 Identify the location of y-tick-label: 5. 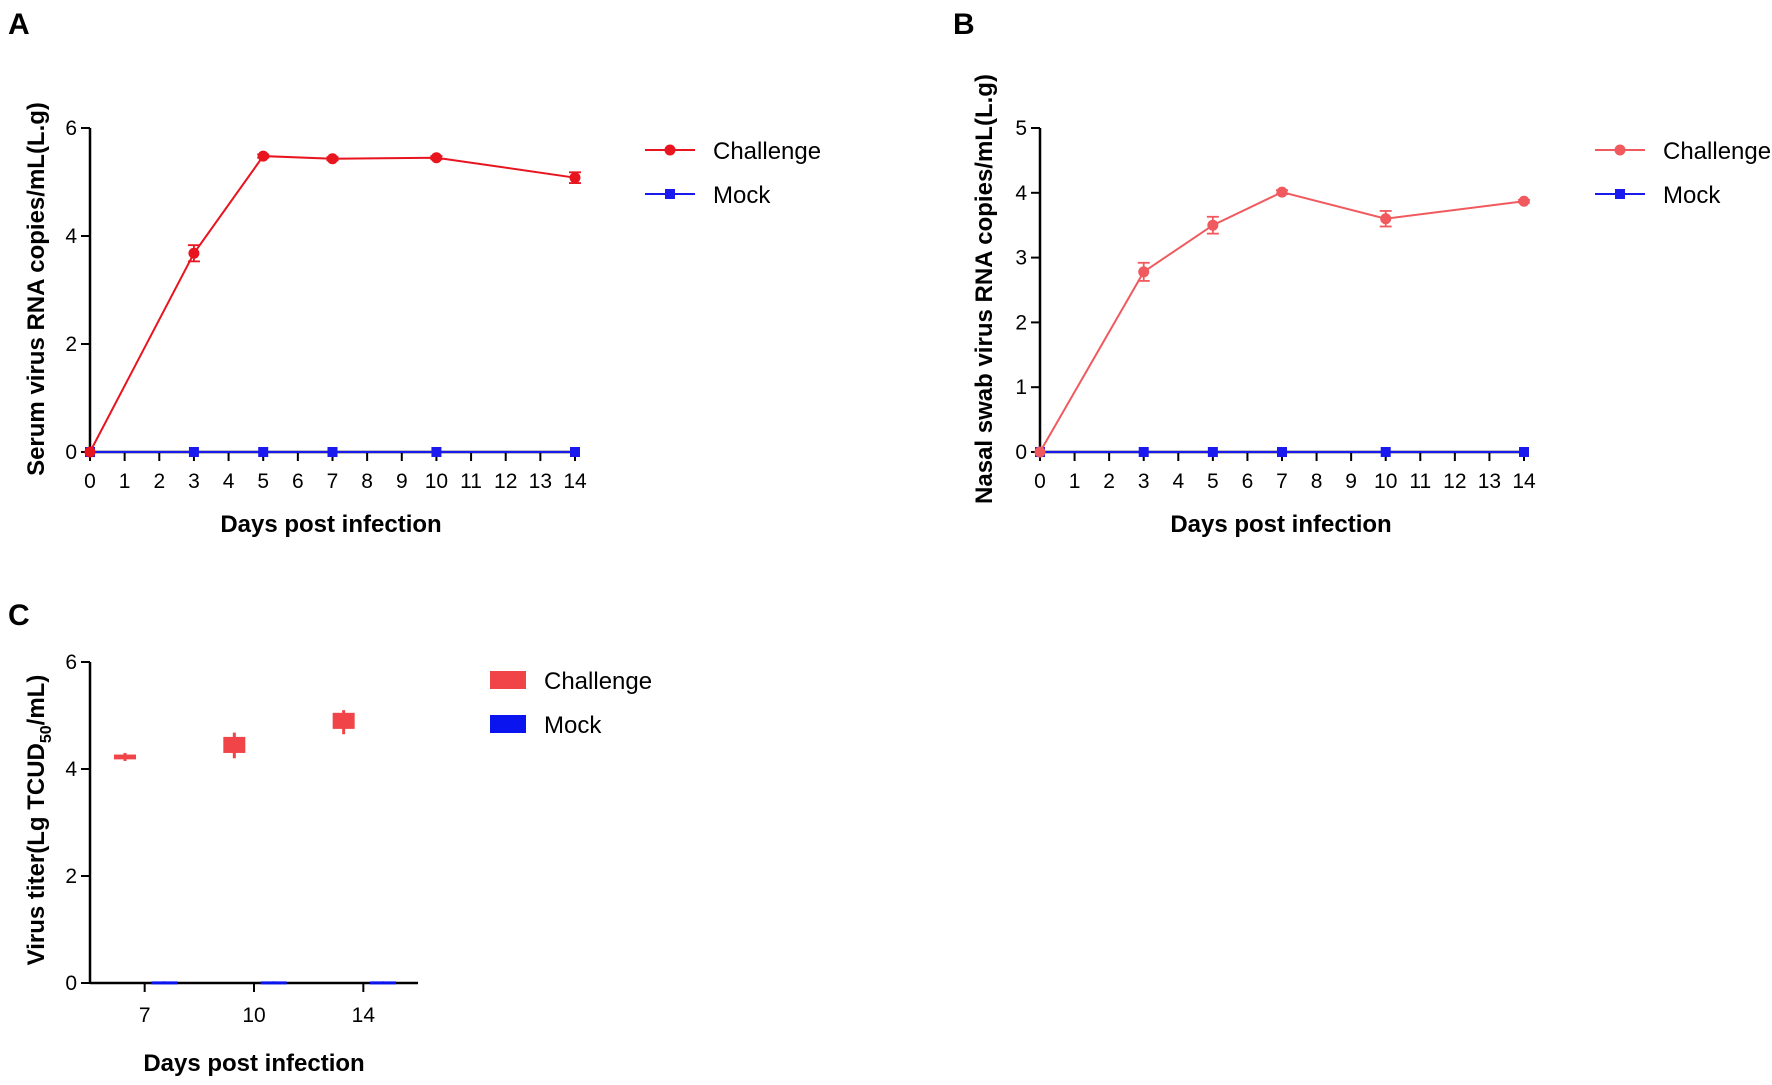
(1021, 128).